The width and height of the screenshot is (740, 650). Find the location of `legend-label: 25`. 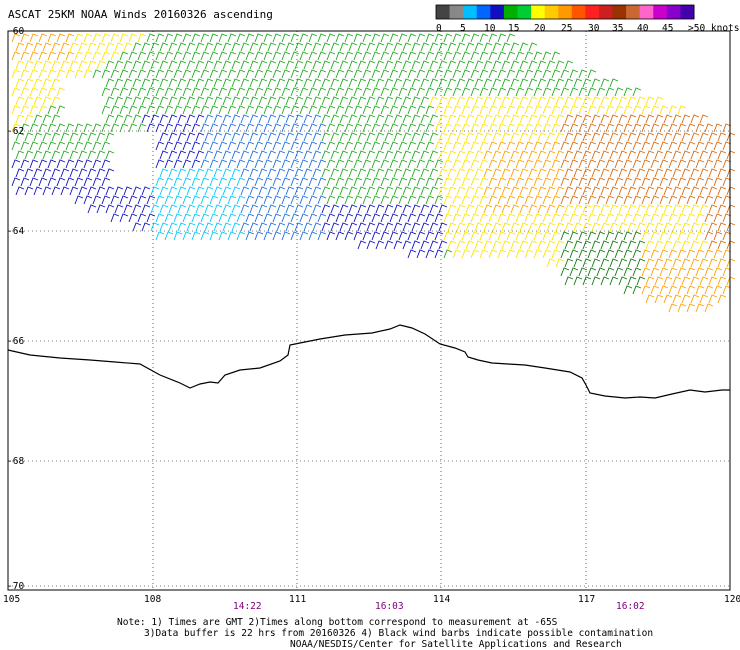

legend-label: 25 is located at coordinates (566, 28).